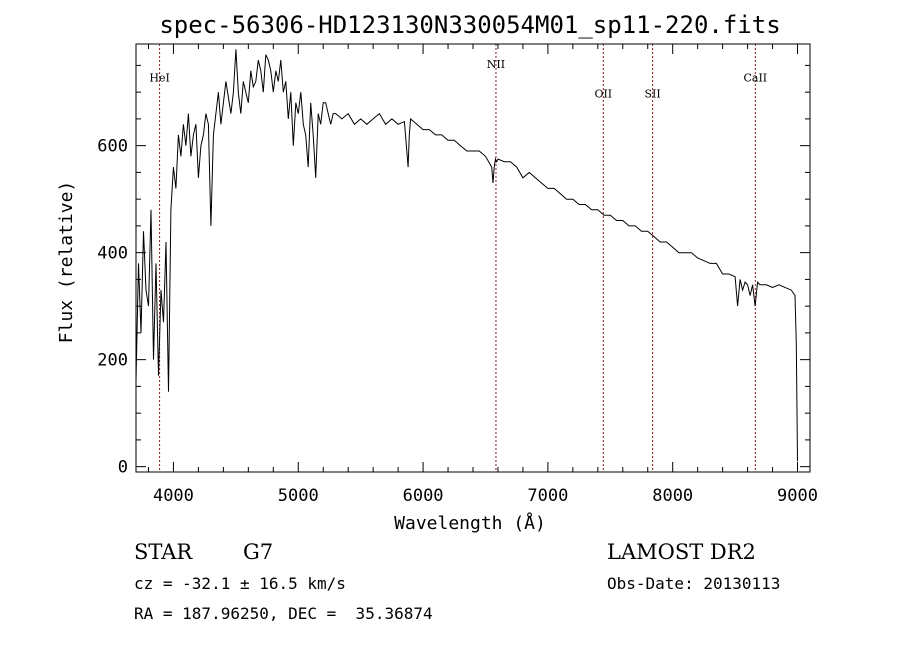 The image size is (900, 649). What do you see at coordinates (173, 496) in the screenshot?
I see `x-tick-label: 4000` at bounding box center [173, 496].